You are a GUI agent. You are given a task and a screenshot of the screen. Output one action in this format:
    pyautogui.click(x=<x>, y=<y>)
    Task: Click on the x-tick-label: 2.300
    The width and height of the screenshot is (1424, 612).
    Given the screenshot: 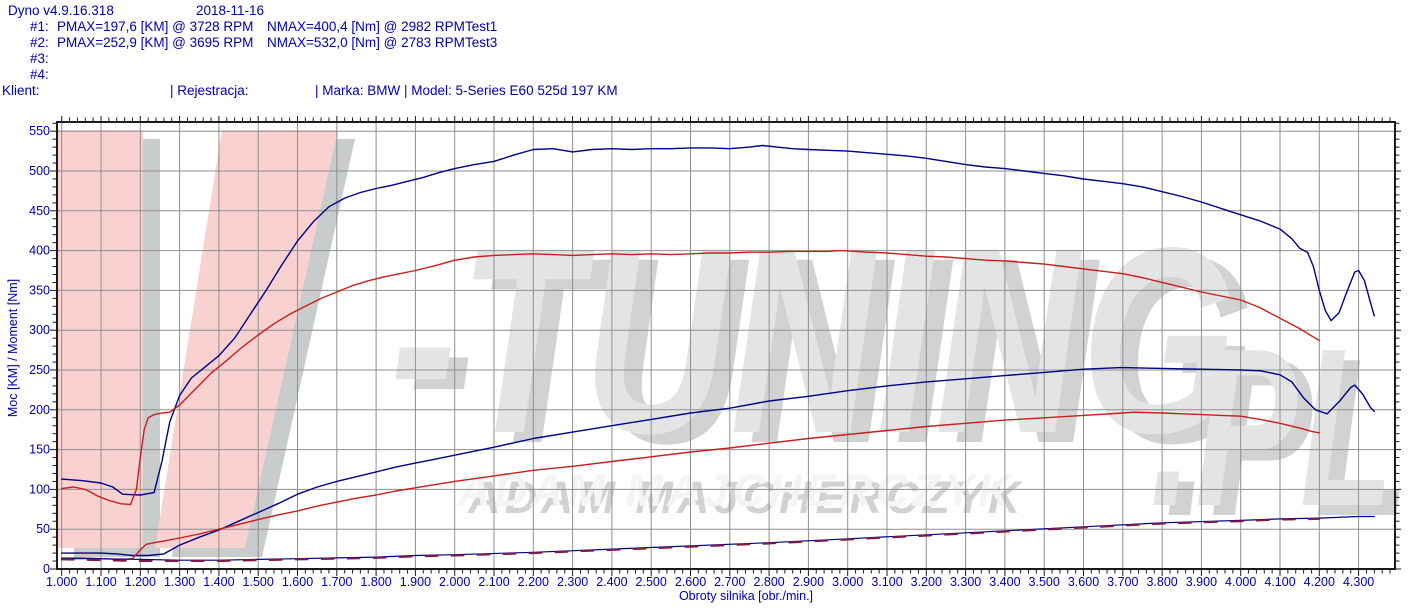 What is the action you would take?
    pyautogui.click(x=572, y=582)
    